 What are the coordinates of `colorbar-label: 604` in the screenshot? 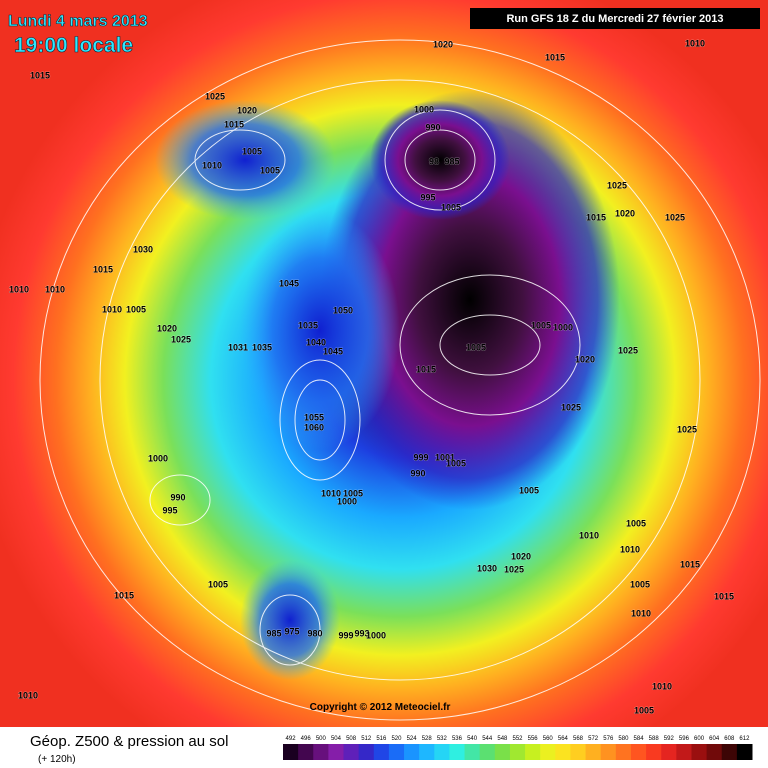 It's located at (714, 739).